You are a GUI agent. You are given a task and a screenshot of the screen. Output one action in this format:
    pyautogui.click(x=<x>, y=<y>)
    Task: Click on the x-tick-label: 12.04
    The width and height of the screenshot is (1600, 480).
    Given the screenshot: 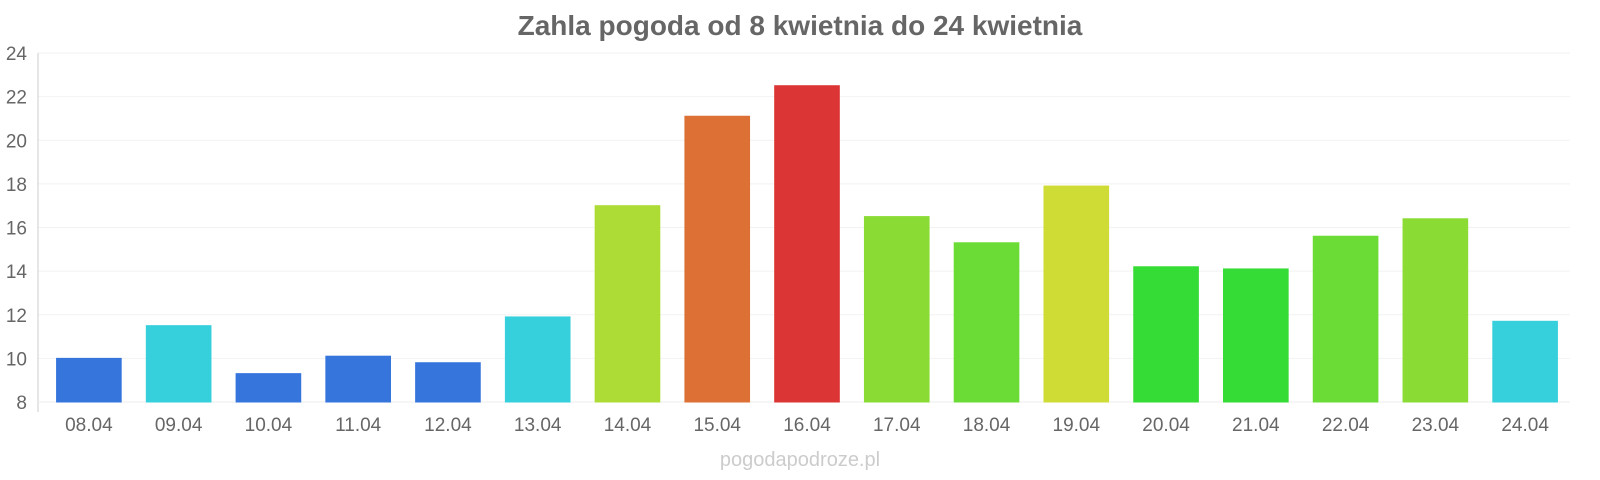 What is the action you would take?
    pyautogui.click(x=448, y=425)
    